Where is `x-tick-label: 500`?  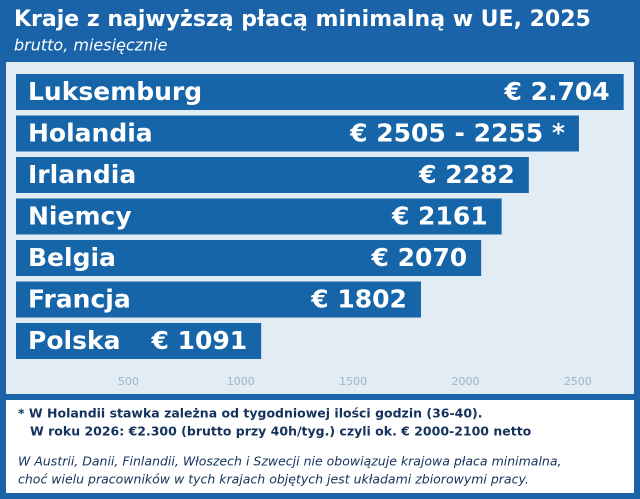 x-tick-label: 500 is located at coordinates (128, 381).